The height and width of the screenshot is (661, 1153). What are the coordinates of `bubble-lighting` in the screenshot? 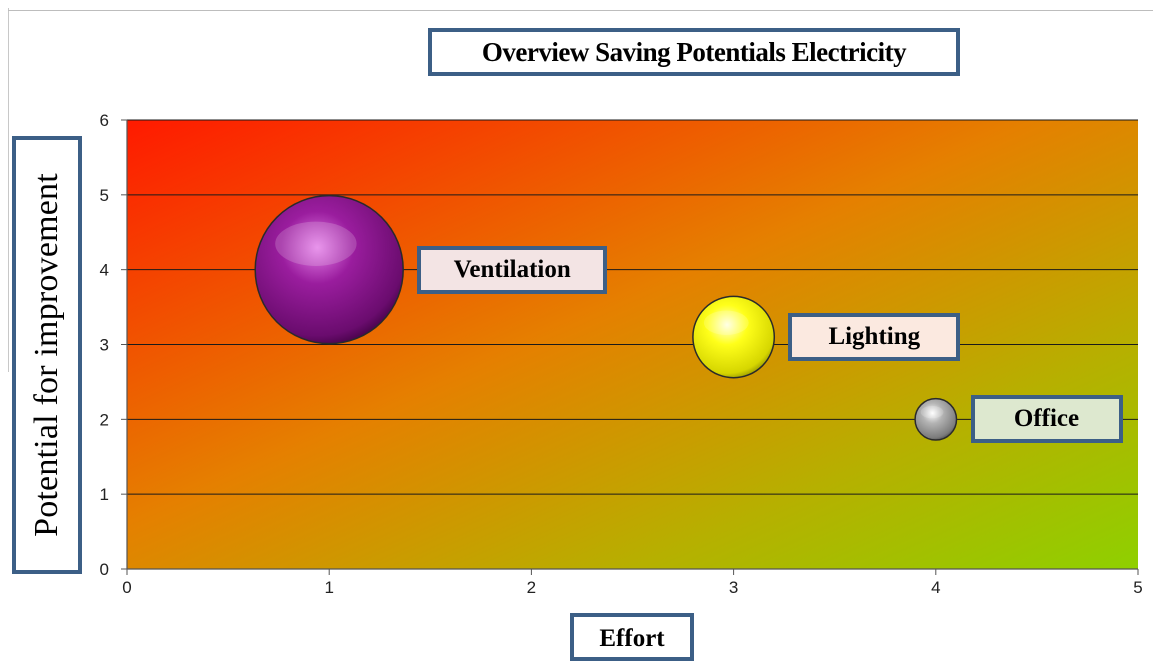 It's located at (734, 337).